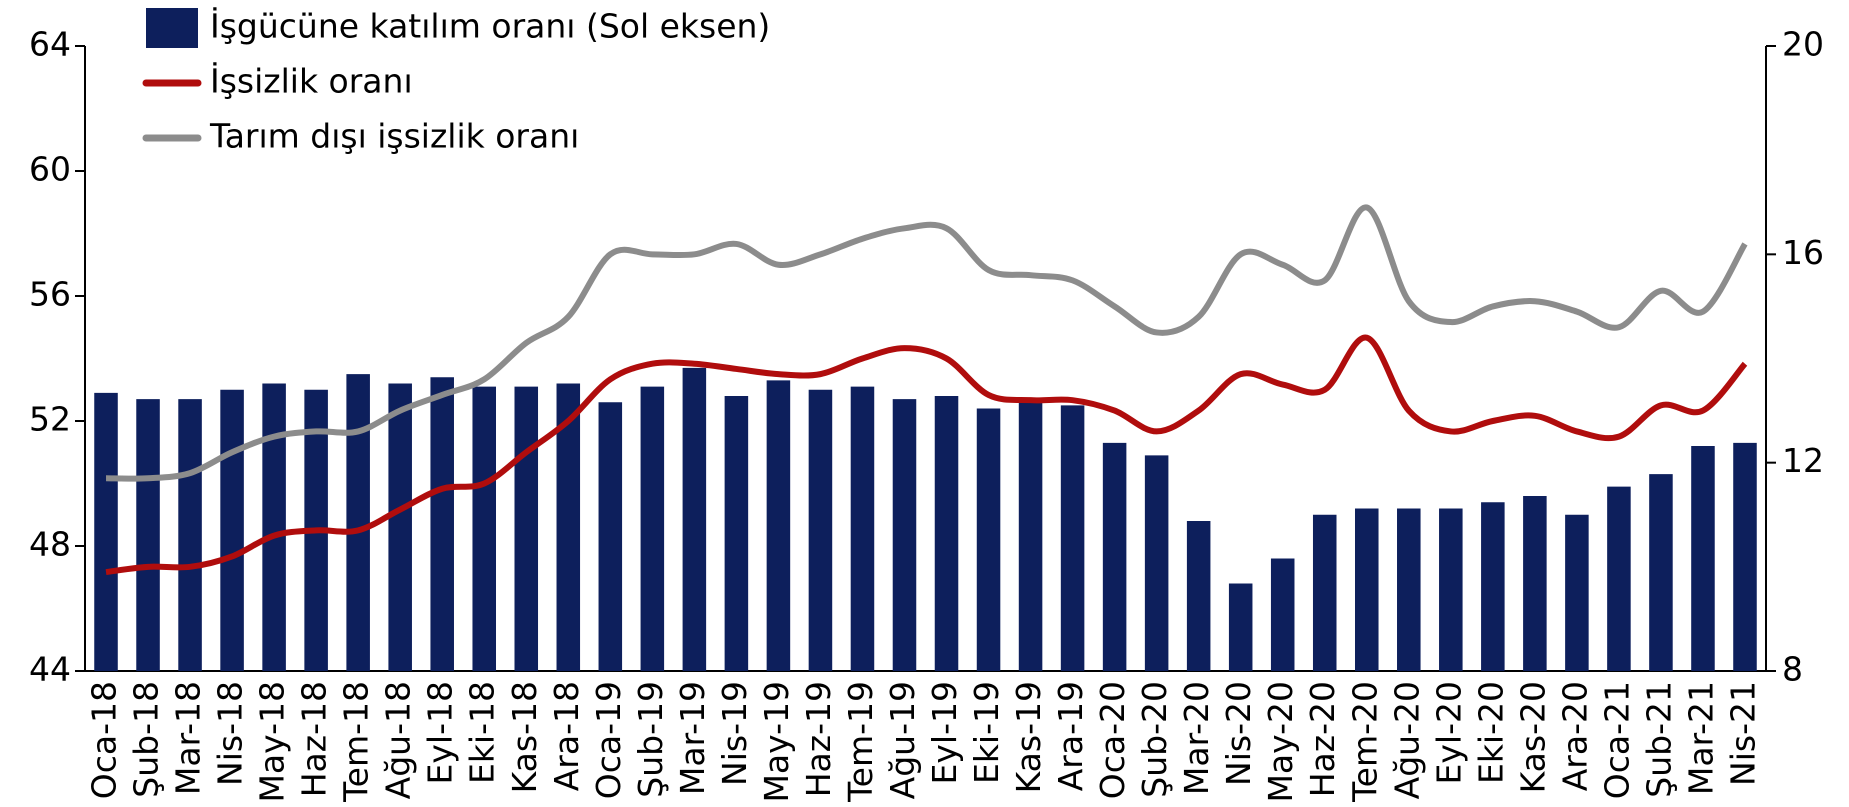 This screenshot has width=1849, height=807. What do you see at coordinates (608, 740) in the screenshot?
I see `x-tick-label: Oca-19` at bounding box center [608, 740].